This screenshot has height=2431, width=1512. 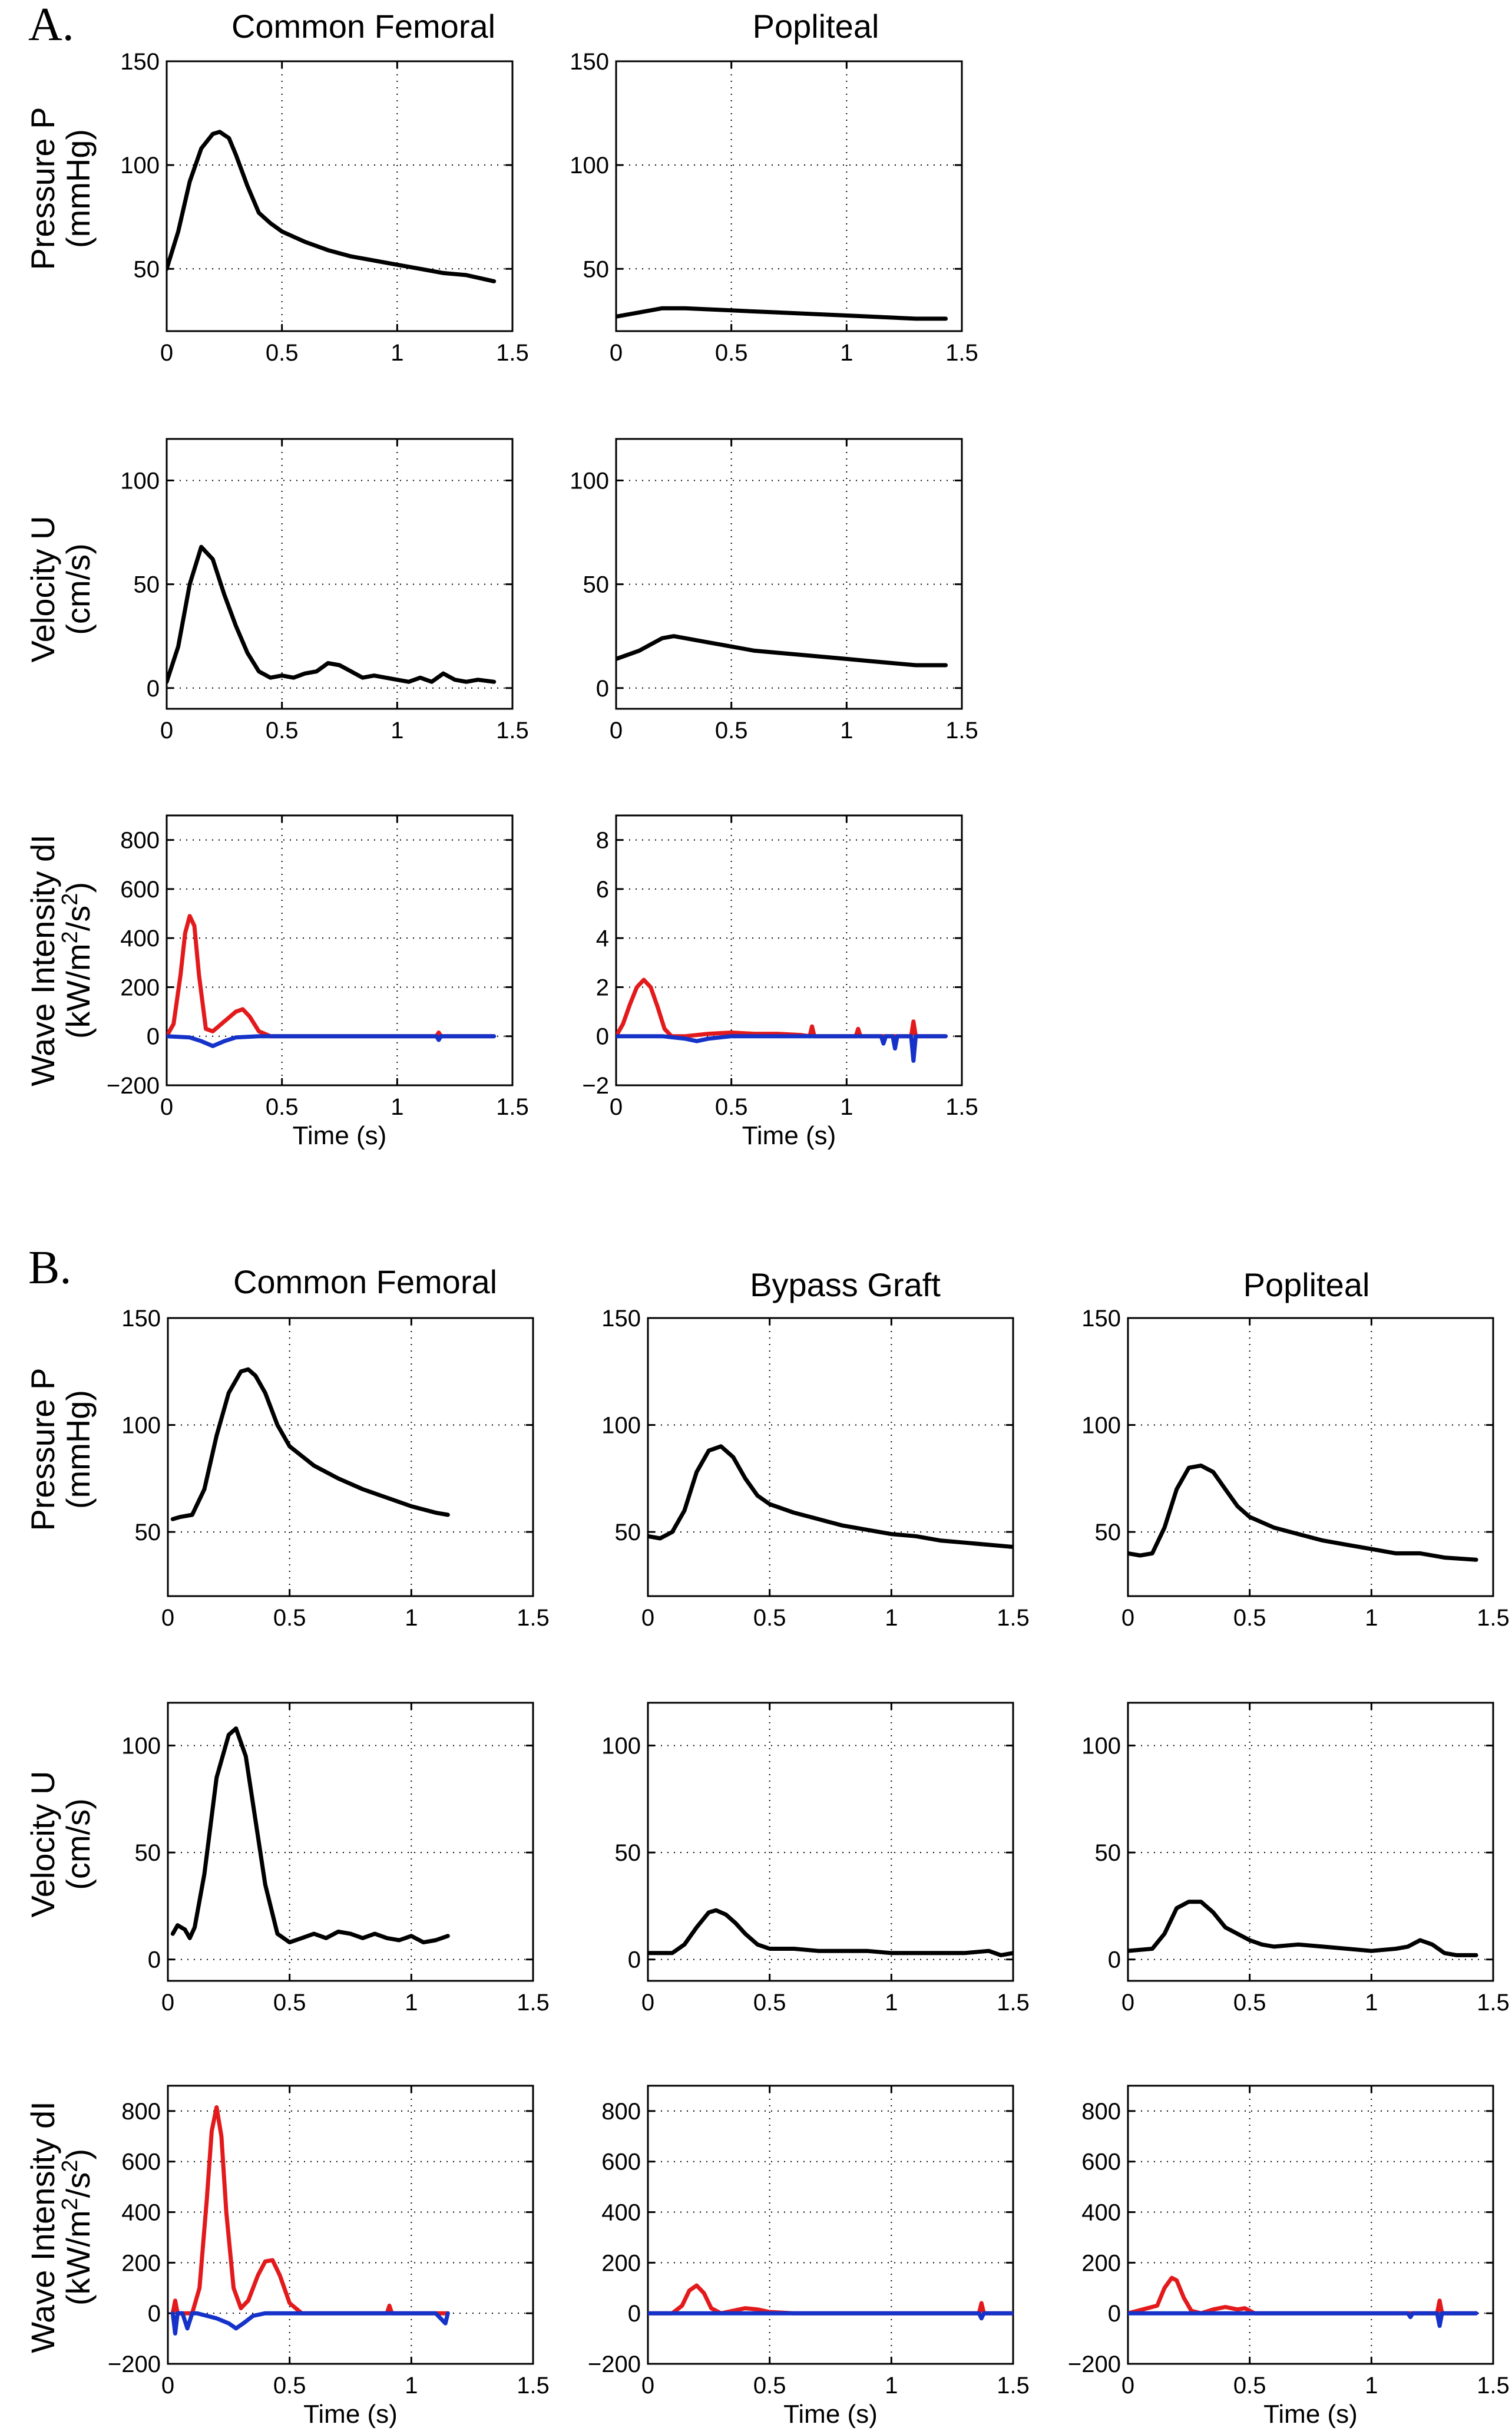 I want to click on ylabel-b-velocity-line2: (cm/s), so click(x=78, y=1844).